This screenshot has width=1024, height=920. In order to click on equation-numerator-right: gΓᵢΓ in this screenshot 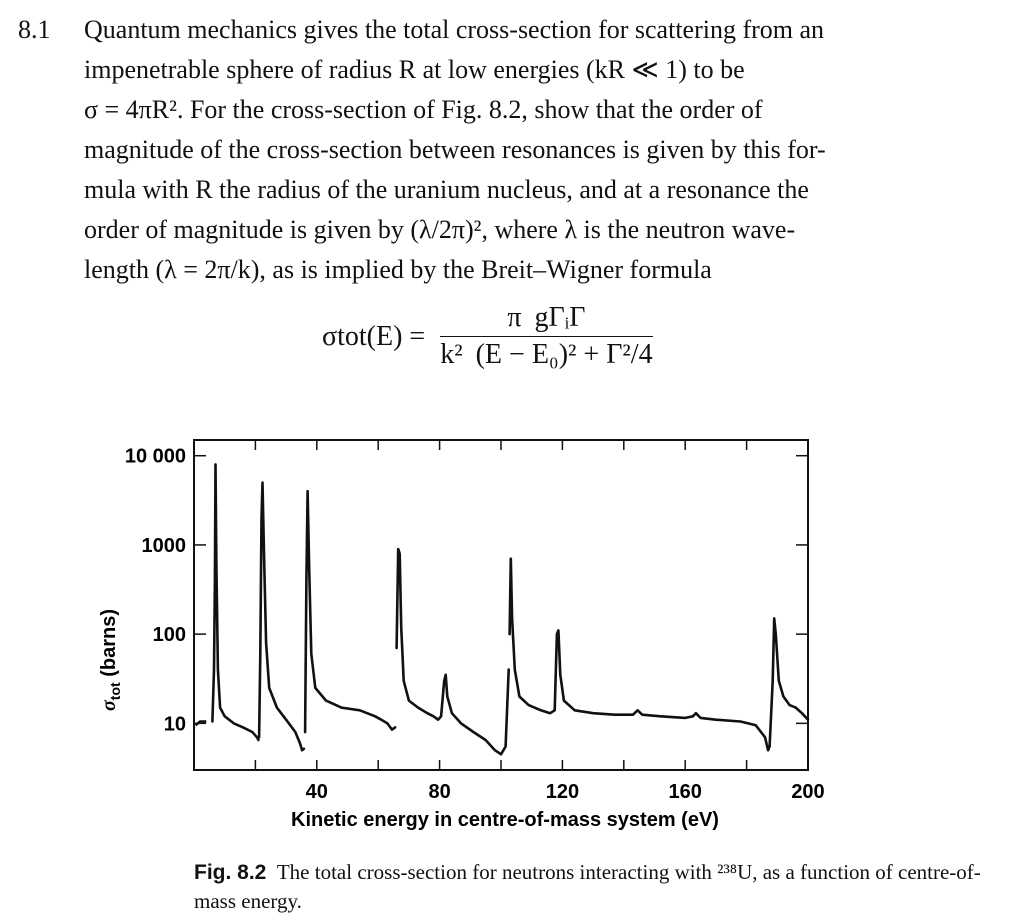, I will do `click(560, 317)`.